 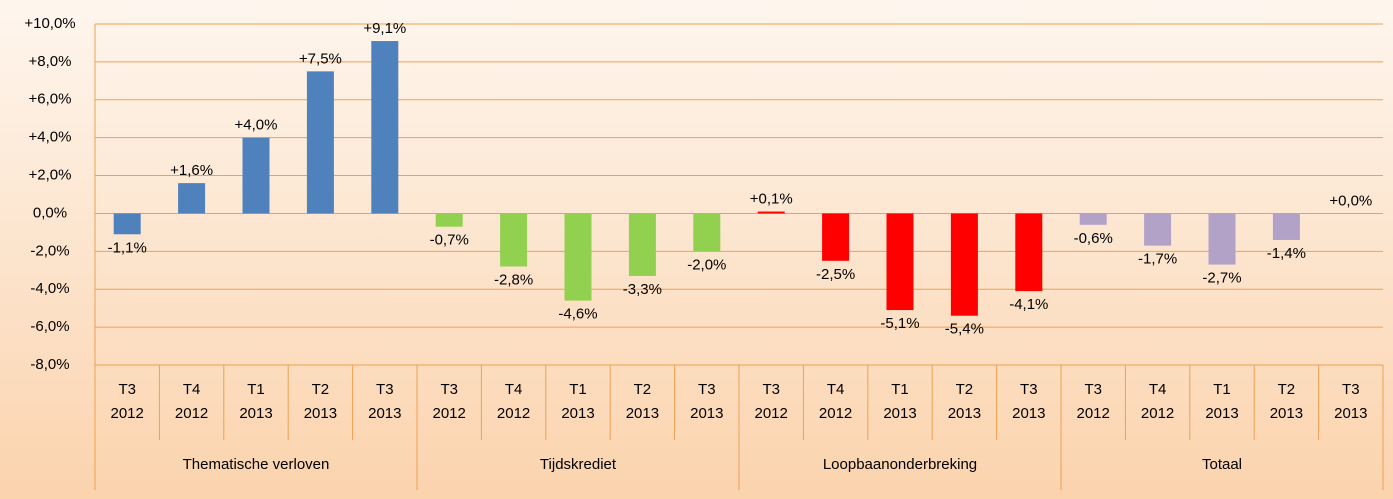 I want to click on data-label: +0,1%, so click(x=771, y=199).